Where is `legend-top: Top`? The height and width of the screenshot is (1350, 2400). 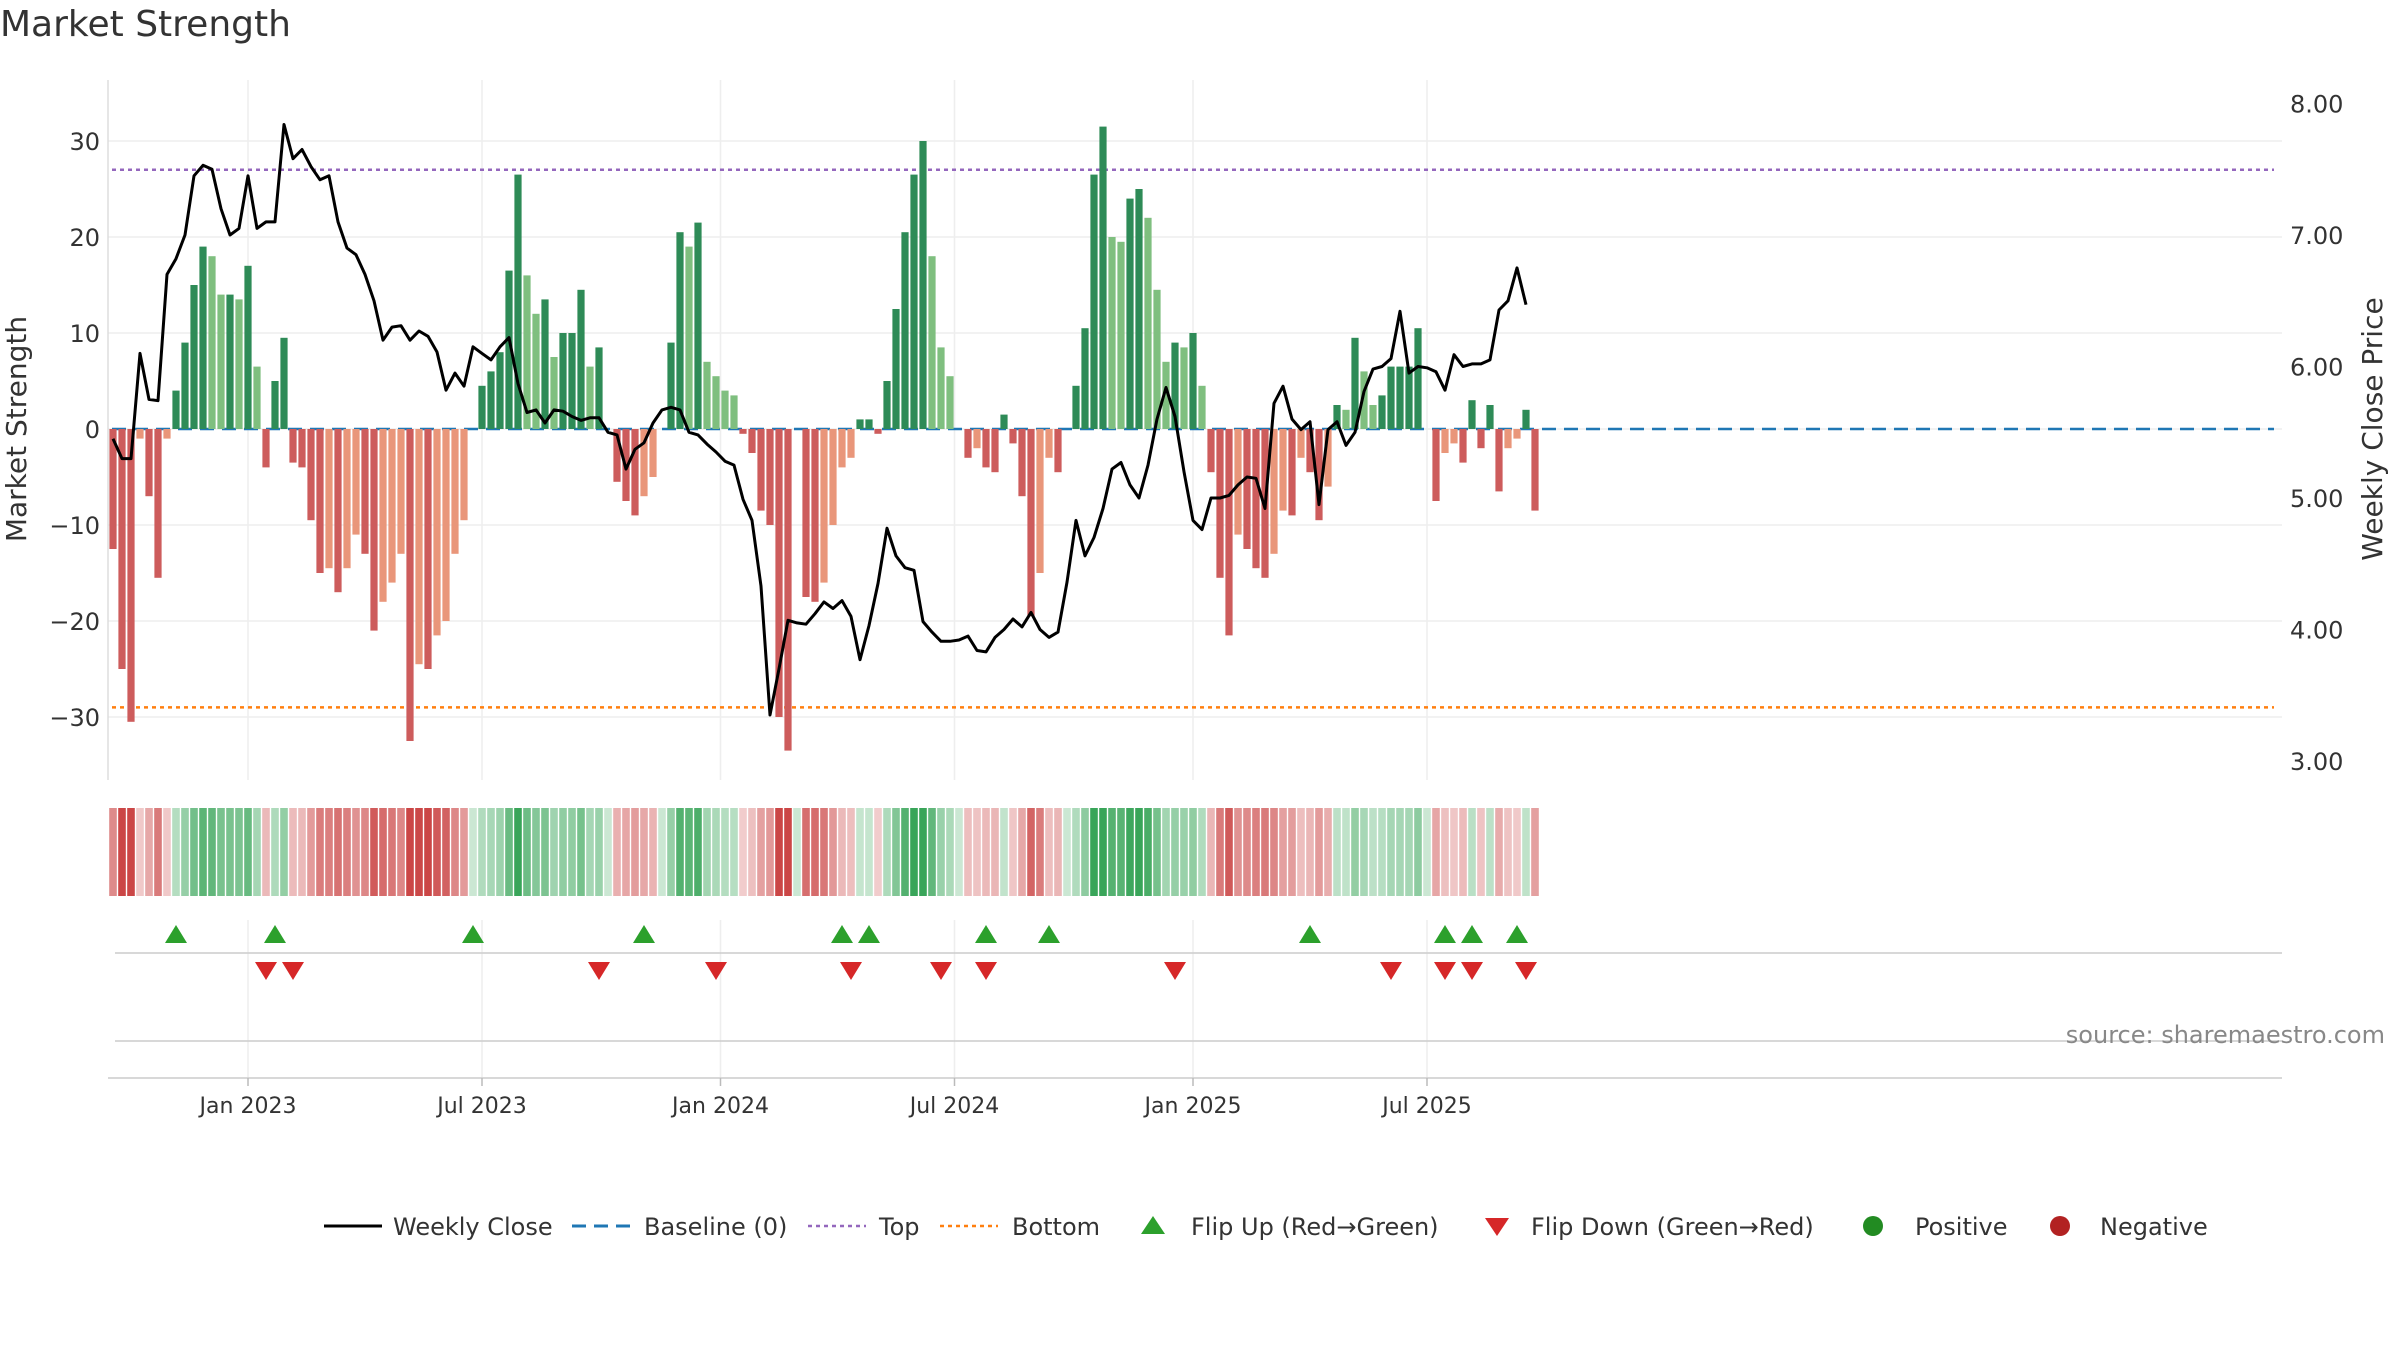 legend-top: Top is located at coordinates (899, 1227).